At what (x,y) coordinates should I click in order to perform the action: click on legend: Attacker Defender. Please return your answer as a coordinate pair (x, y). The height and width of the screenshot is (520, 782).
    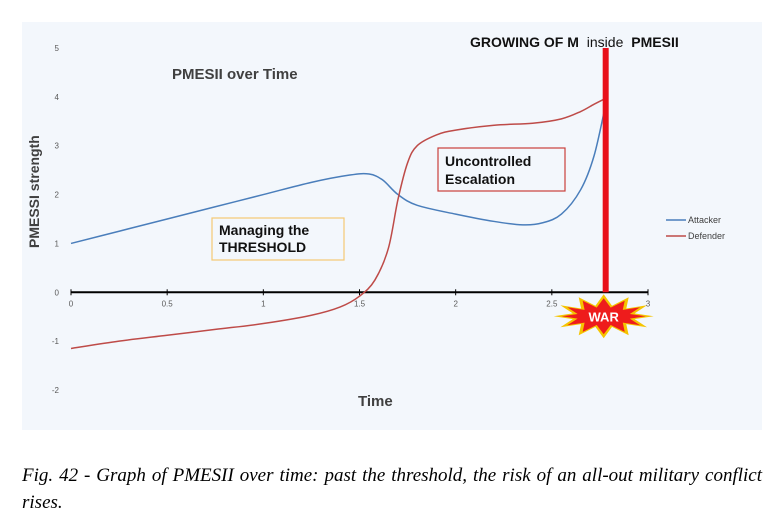
    Looking at the image, I should click on (695, 228).